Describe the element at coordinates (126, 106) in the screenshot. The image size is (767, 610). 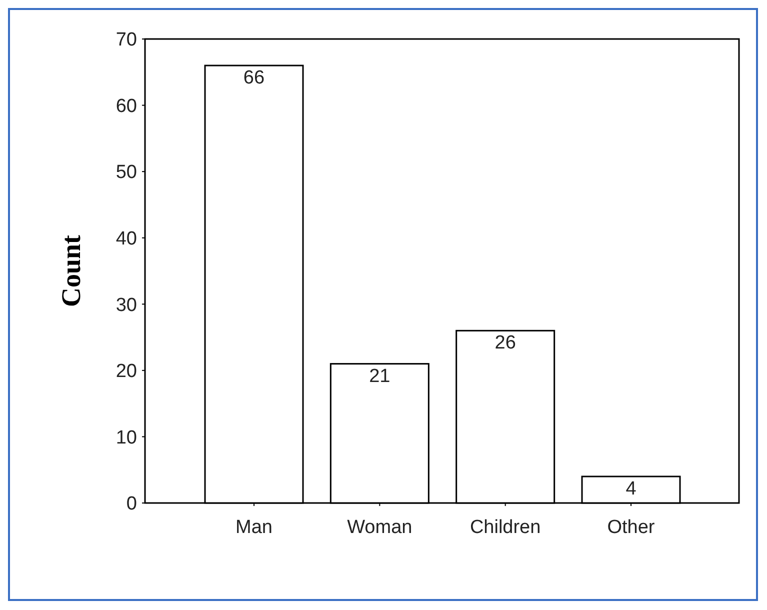
I see `y-tick-label: 60` at that location.